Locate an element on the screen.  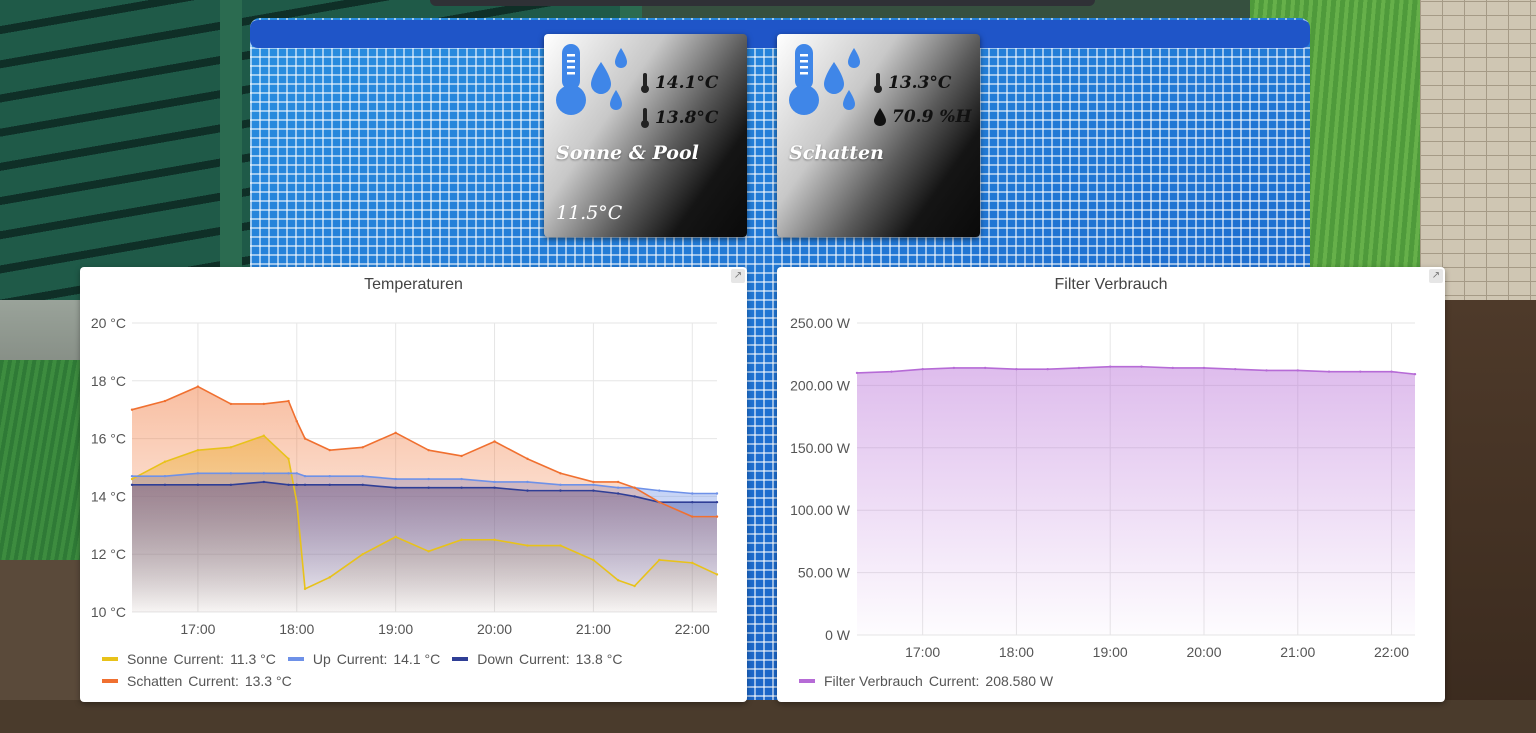
reading-up-temperature: 14.1°C is located at coordinates (679, 83).